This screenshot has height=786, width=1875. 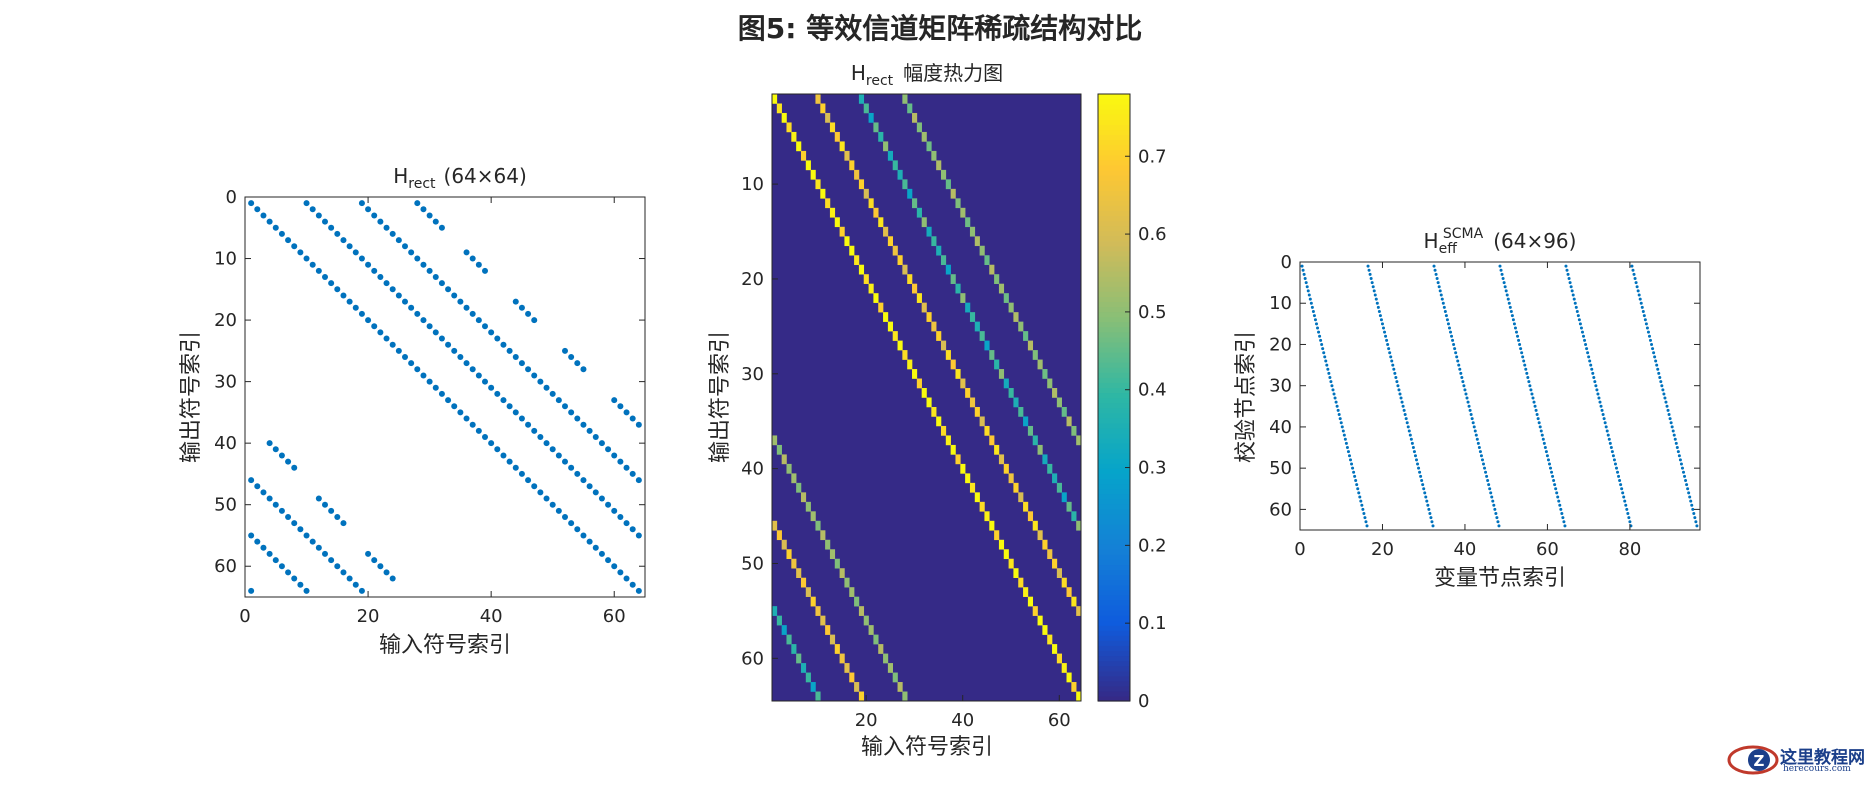 What do you see at coordinates (1464, 549) in the screenshot?
I see `spy-scma-xtick-label: 40` at bounding box center [1464, 549].